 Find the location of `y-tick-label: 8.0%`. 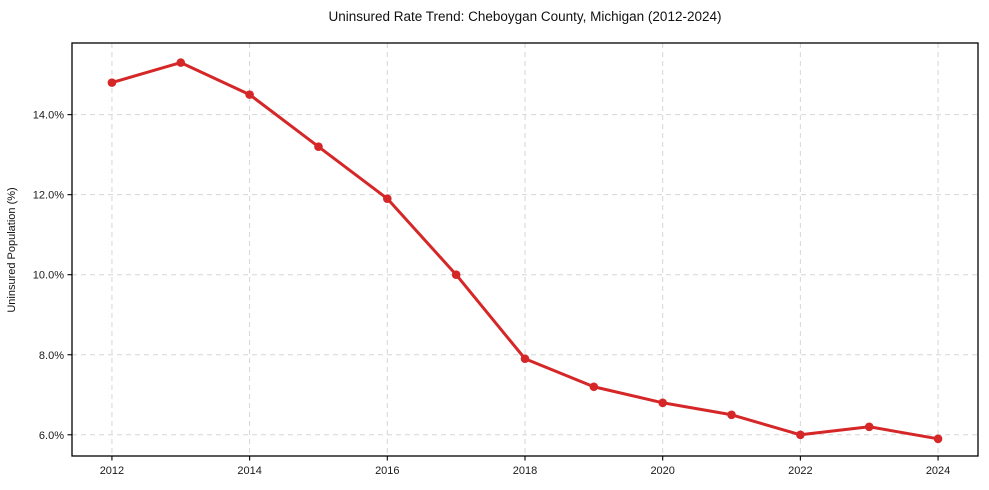

y-tick-label: 8.0% is located at coordinates (51, 356).